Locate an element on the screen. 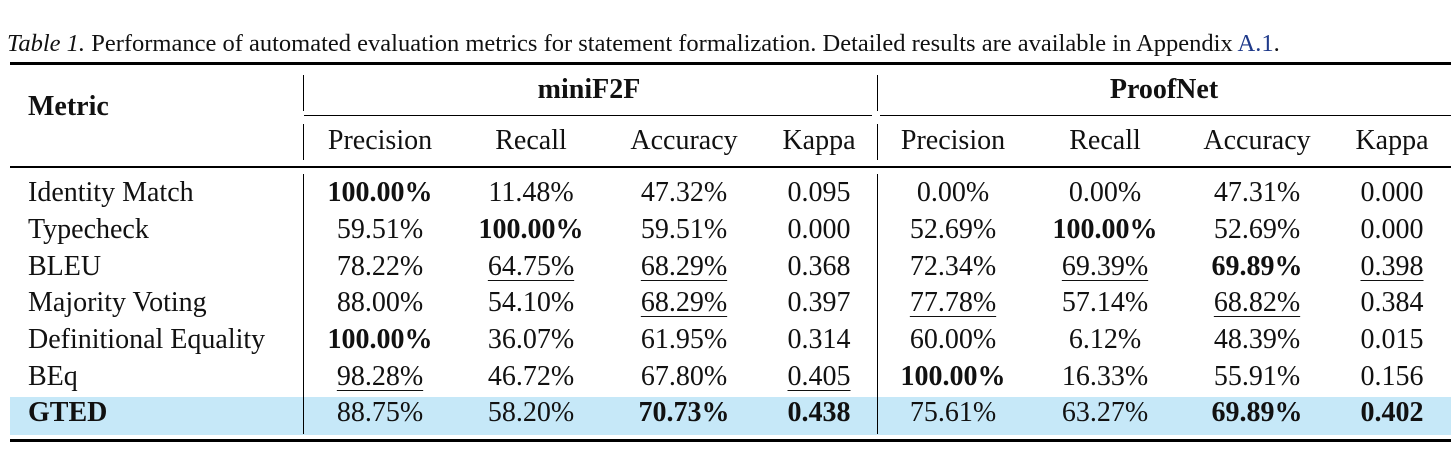 Image resolution: width=1455 pixels, height=466 pixels. group-header-minif2f: miniF2F is located at coordinates (589, 89).